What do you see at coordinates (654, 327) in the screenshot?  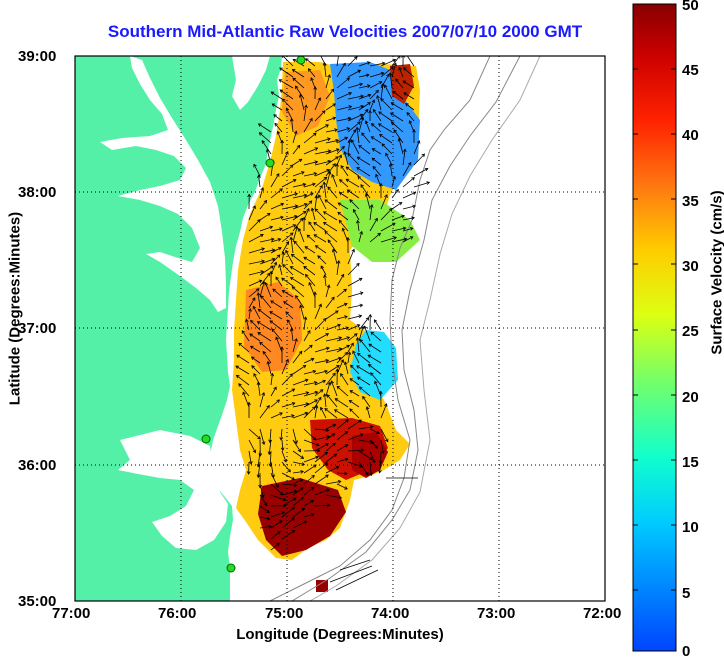 I see `colorbar` at bounding box center [654, 327].